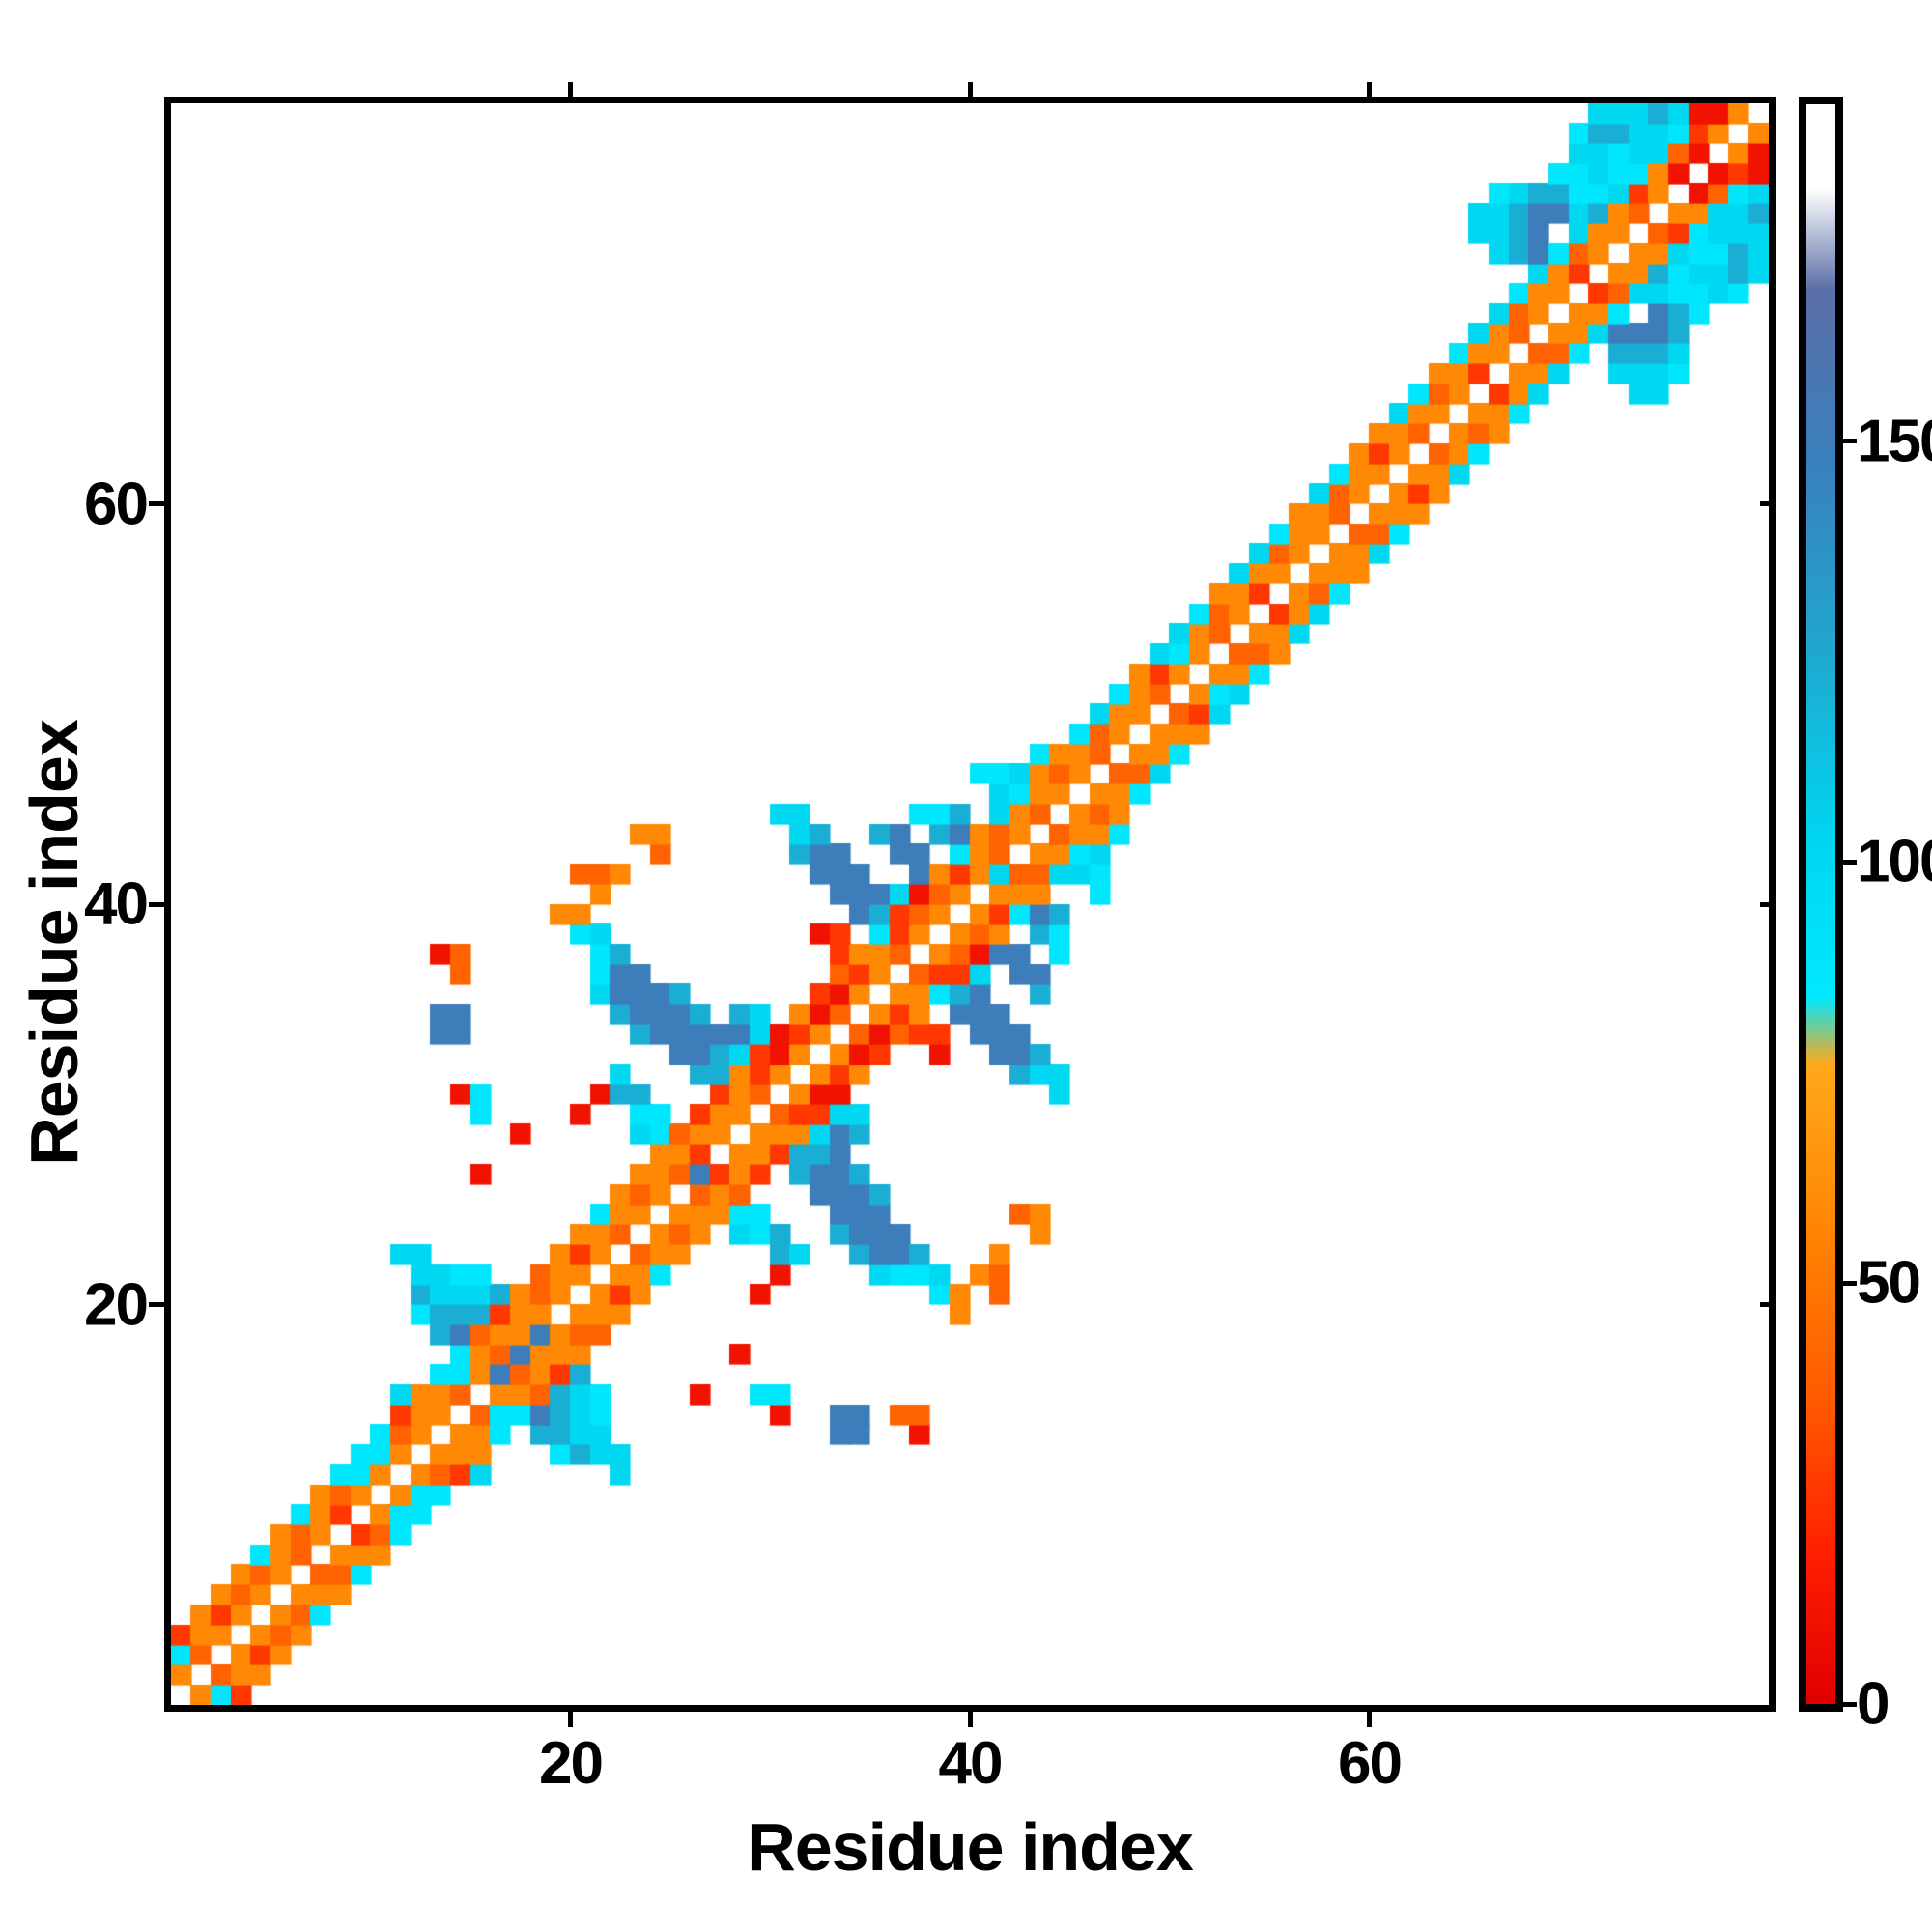 The width and height of the screenshot is (1932, 1932). Describe the element at coordinates (971, 1763) in the screenshot. I see `x-tick-label-40: 40` at that location.